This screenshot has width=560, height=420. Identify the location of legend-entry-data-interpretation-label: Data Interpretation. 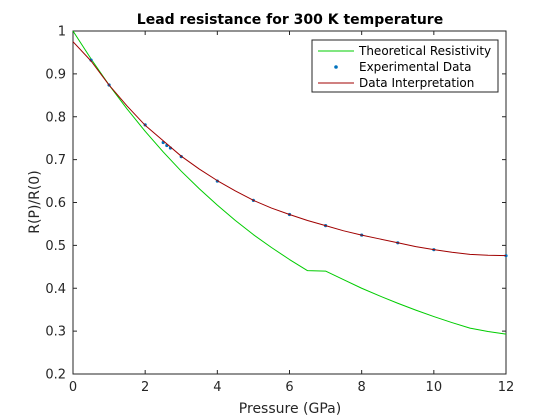
(416, 83).